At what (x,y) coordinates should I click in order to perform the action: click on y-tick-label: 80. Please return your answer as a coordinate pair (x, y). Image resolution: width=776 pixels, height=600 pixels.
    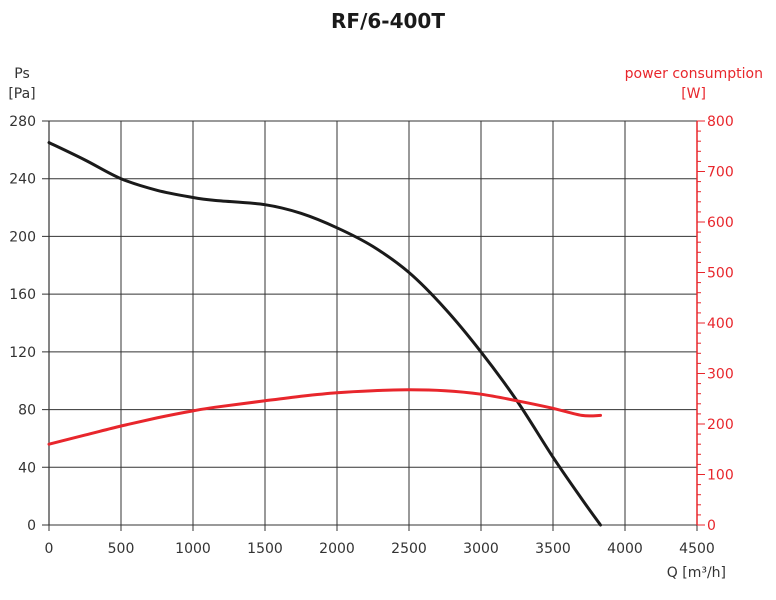
    Looking at the image, I should click on (27, 411).